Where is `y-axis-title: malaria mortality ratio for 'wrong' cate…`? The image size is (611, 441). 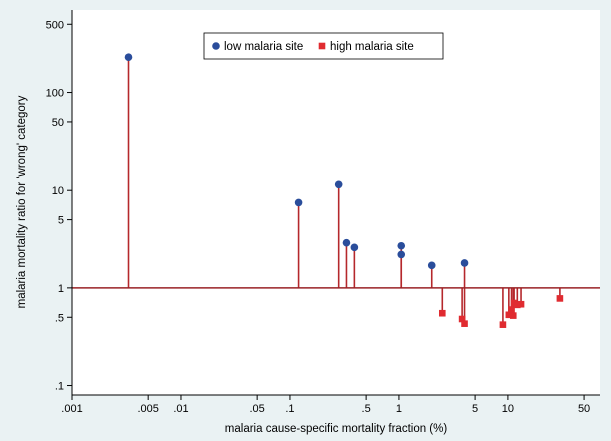 y-axis-title: malaria mortality ratio for 'wrong' cate… is located at coordinates (22, 201).